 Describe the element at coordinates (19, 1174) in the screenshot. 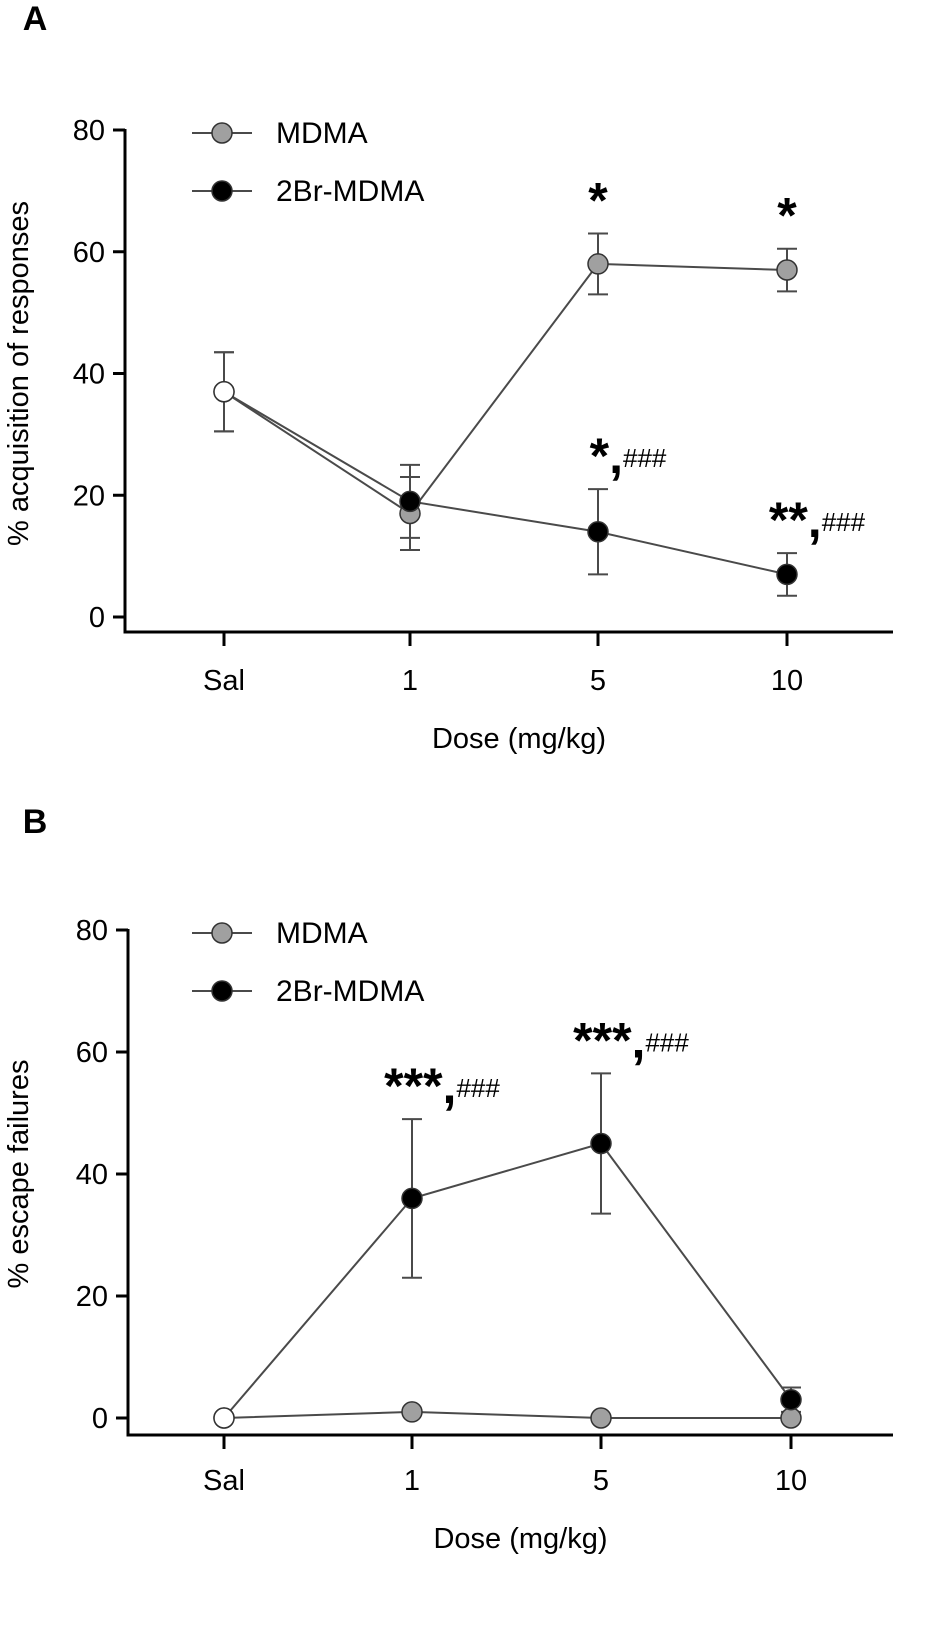

I see `y-axis-title: % escape failures` at that location.